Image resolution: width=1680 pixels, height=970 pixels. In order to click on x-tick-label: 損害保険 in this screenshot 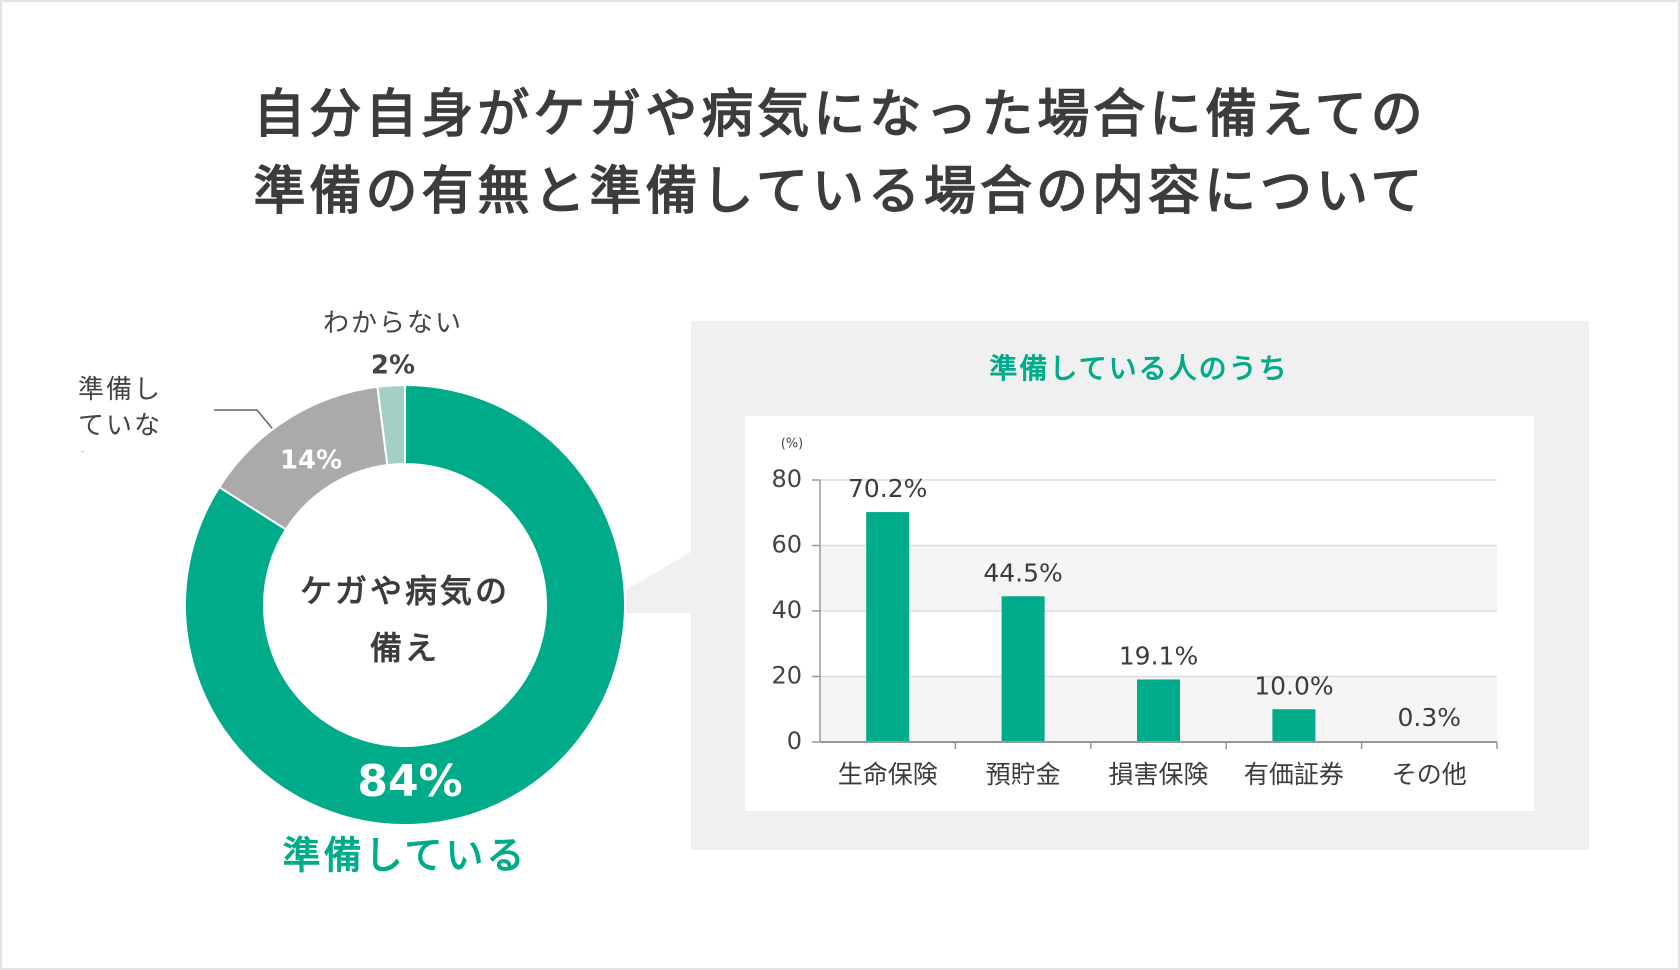, I will do `click(1158, 774)`.